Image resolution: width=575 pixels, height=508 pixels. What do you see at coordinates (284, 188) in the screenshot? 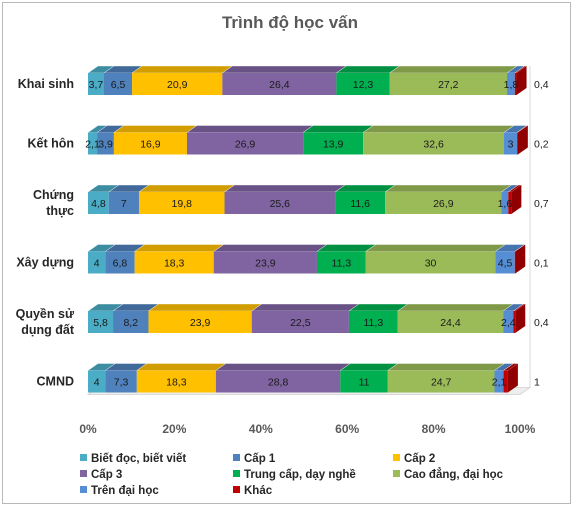
I see `bar-segment-chung-thuc-cap-3-top` at bounding box center [284, 188].